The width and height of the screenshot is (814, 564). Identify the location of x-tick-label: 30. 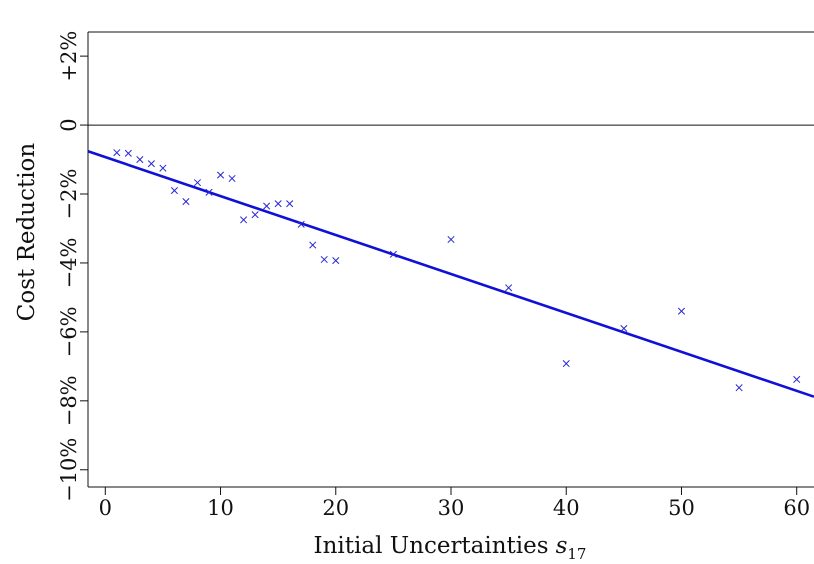
(451, 508).